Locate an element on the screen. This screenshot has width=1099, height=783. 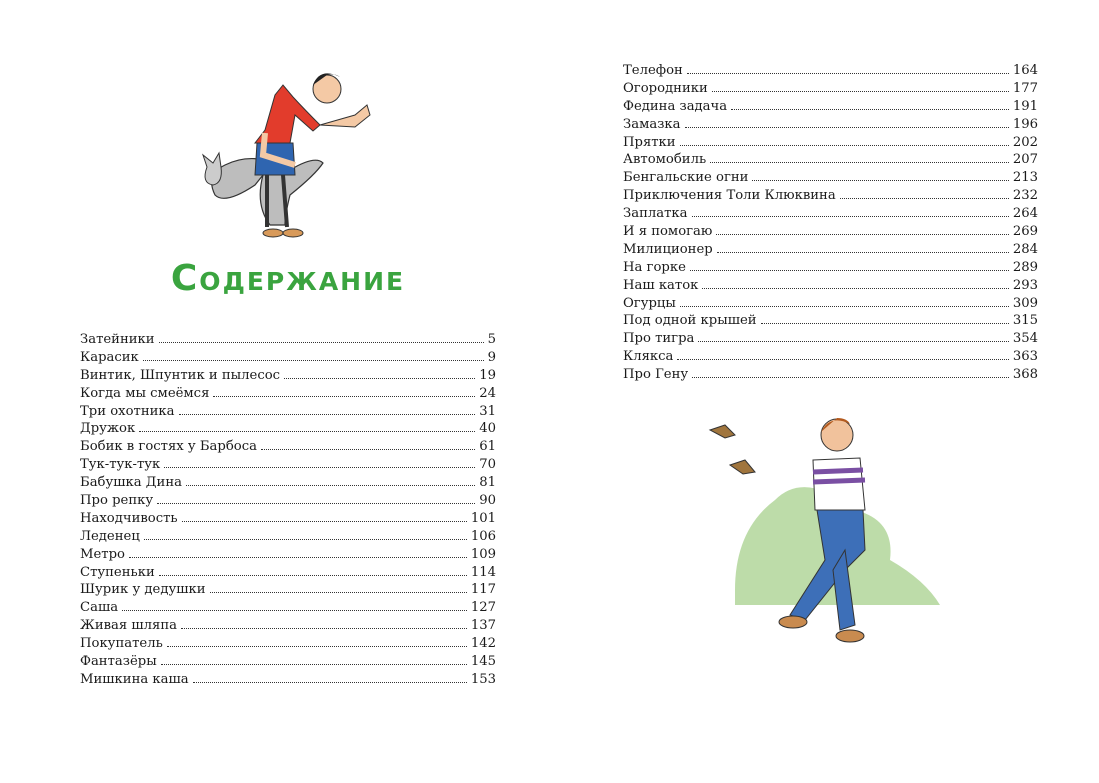
toc-entry: Клякса 363 is located at coordinates (830, 357).